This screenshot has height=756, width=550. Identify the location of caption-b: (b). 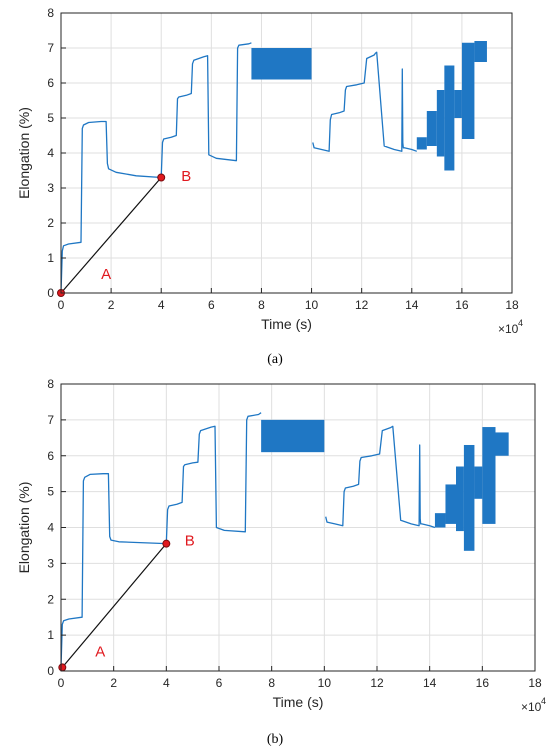
(275, 739).